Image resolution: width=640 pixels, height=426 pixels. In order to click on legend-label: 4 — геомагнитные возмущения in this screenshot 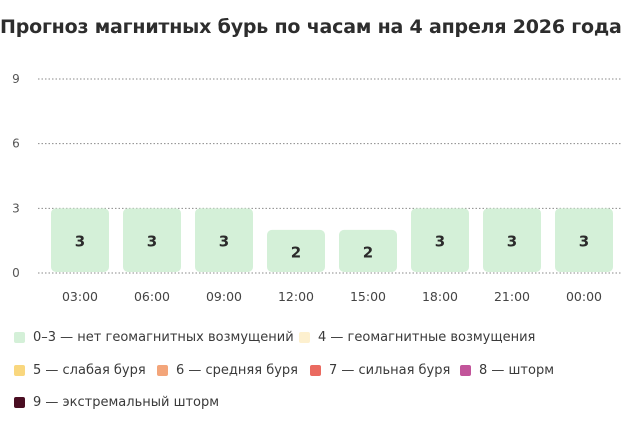, I will do `click(427, 337)`.